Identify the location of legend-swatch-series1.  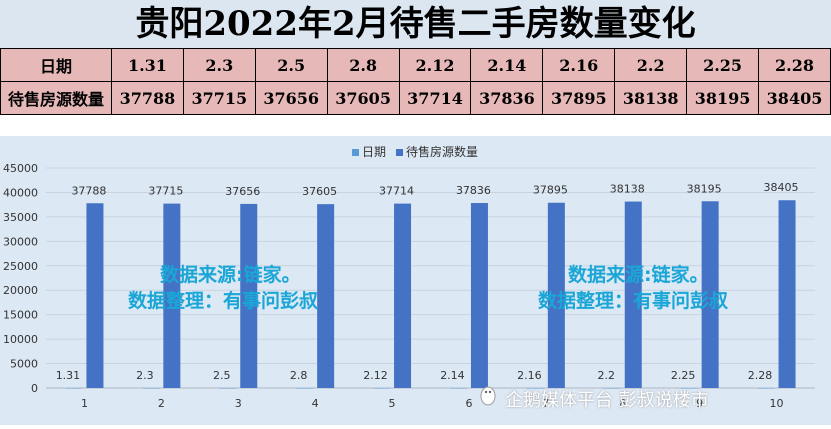
(355, 152).